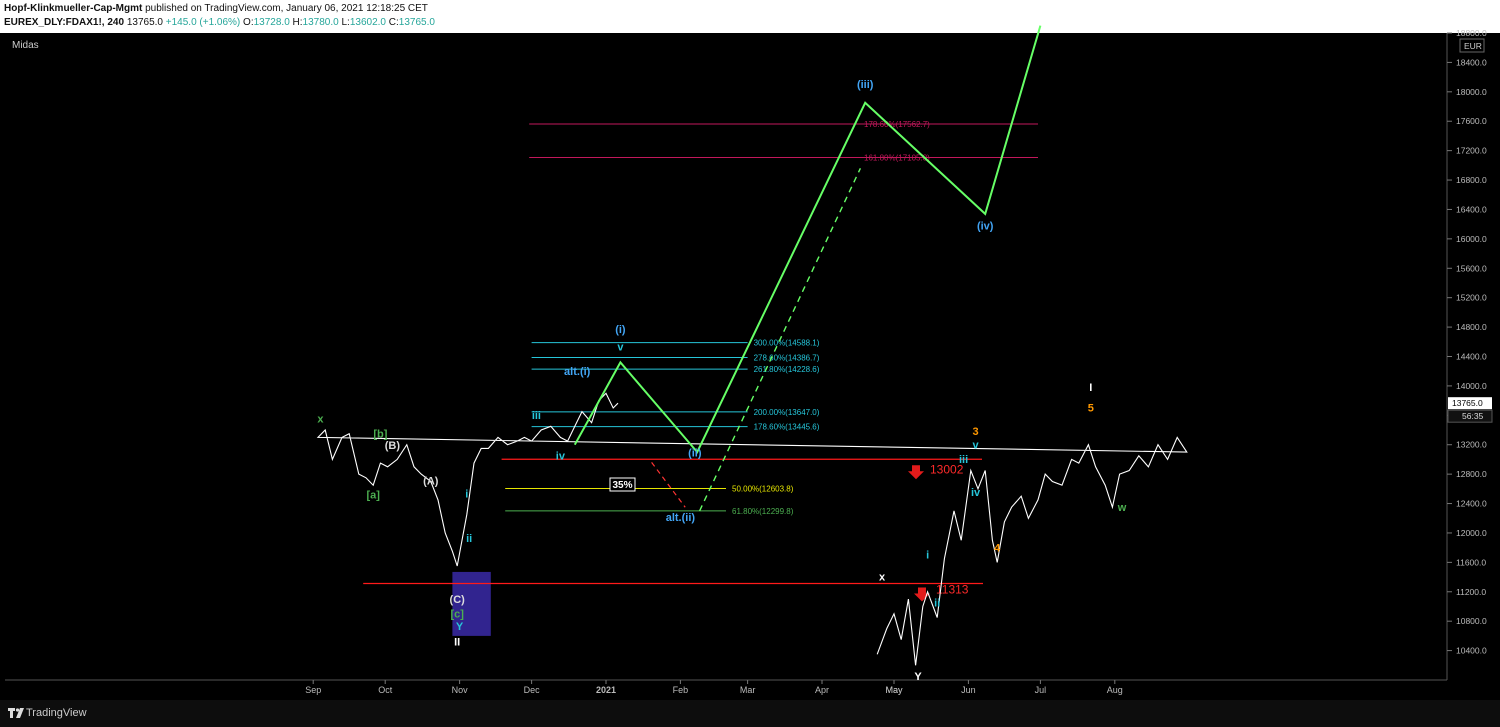 The image size is (1500, 727). Describe the element at coordinates (577, 372) in the screenshot. I see `wave-label: alt.(i)` at that location.